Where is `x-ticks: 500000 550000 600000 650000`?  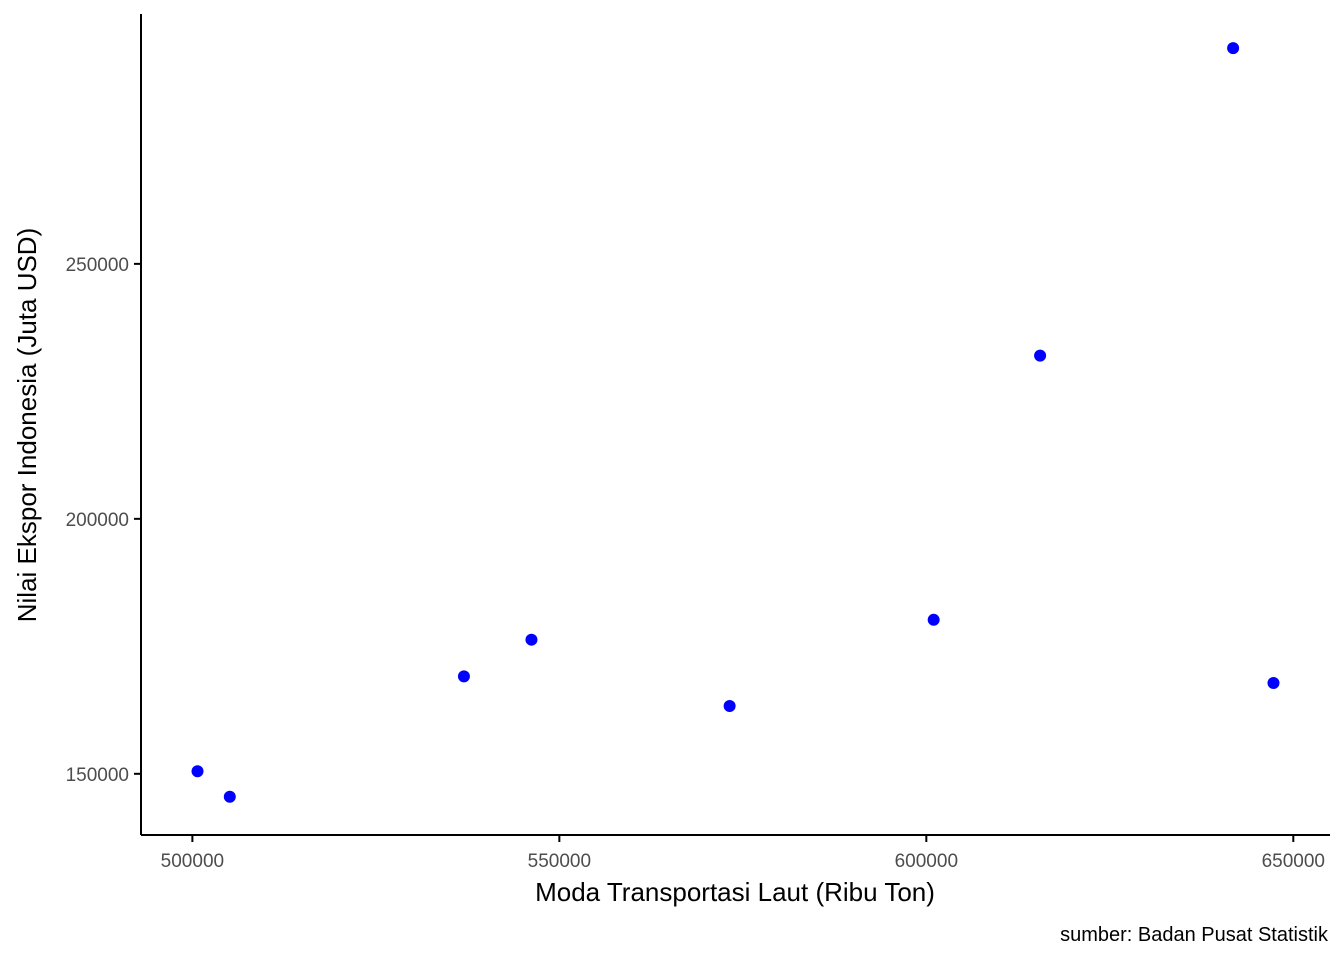
x-ticks: 500000 550000 600000 650000 is located at coordinates (743, 853).